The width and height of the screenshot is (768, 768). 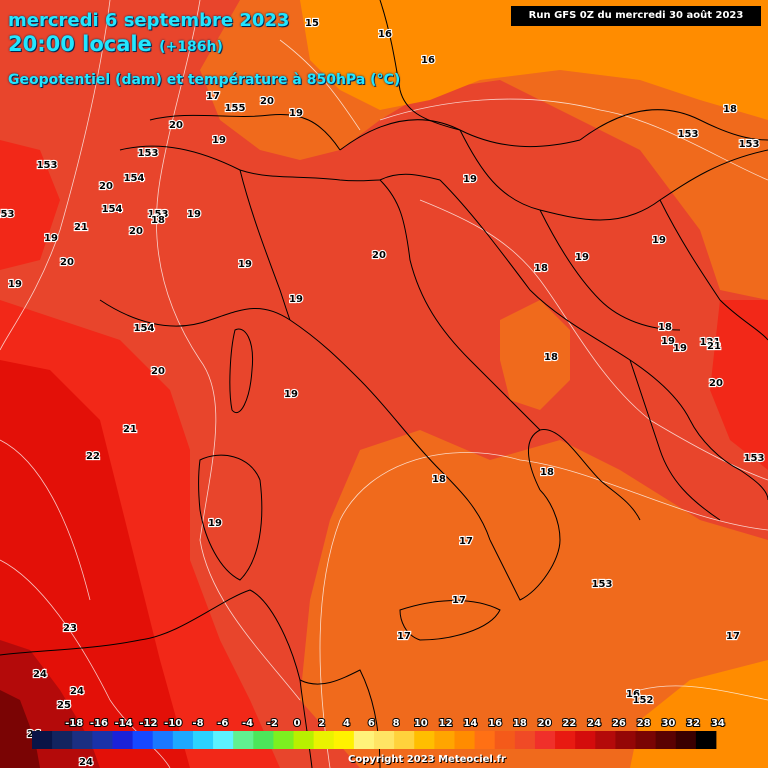 I want to click on legend-tick: -6, so click(x=222, y=723).